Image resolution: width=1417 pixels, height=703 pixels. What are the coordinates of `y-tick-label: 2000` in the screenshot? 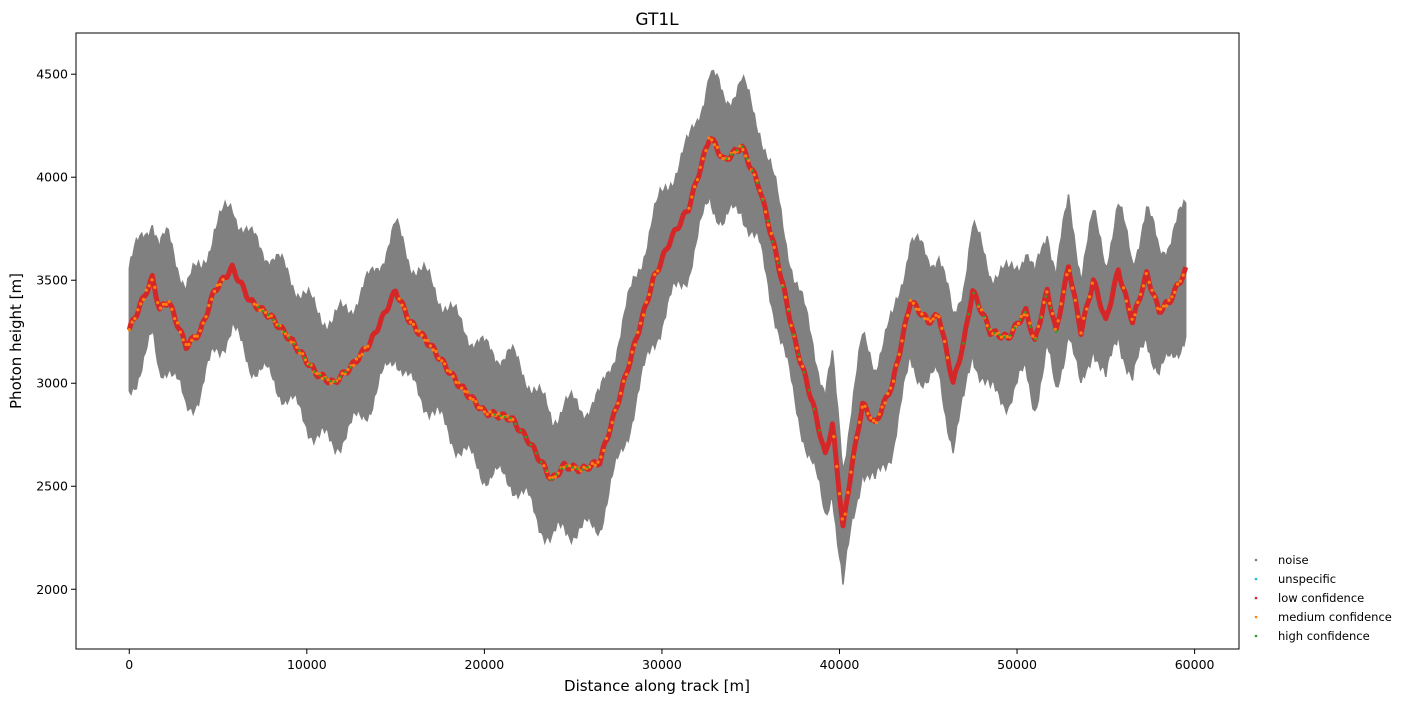 It's located at (52, 589).